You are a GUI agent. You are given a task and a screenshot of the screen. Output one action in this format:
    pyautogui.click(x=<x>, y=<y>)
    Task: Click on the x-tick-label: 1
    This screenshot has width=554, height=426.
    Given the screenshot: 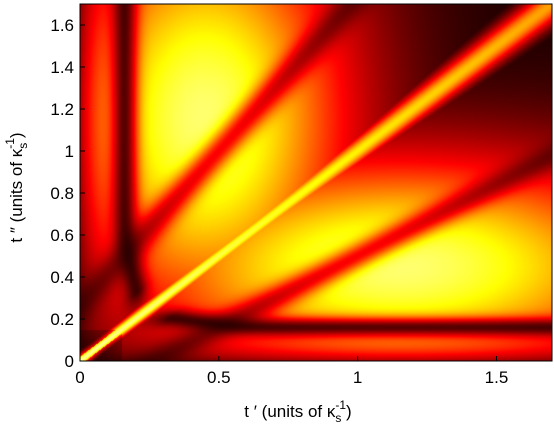 What is the action you would take?
    pyautogui.click(x=357, y=377)
    